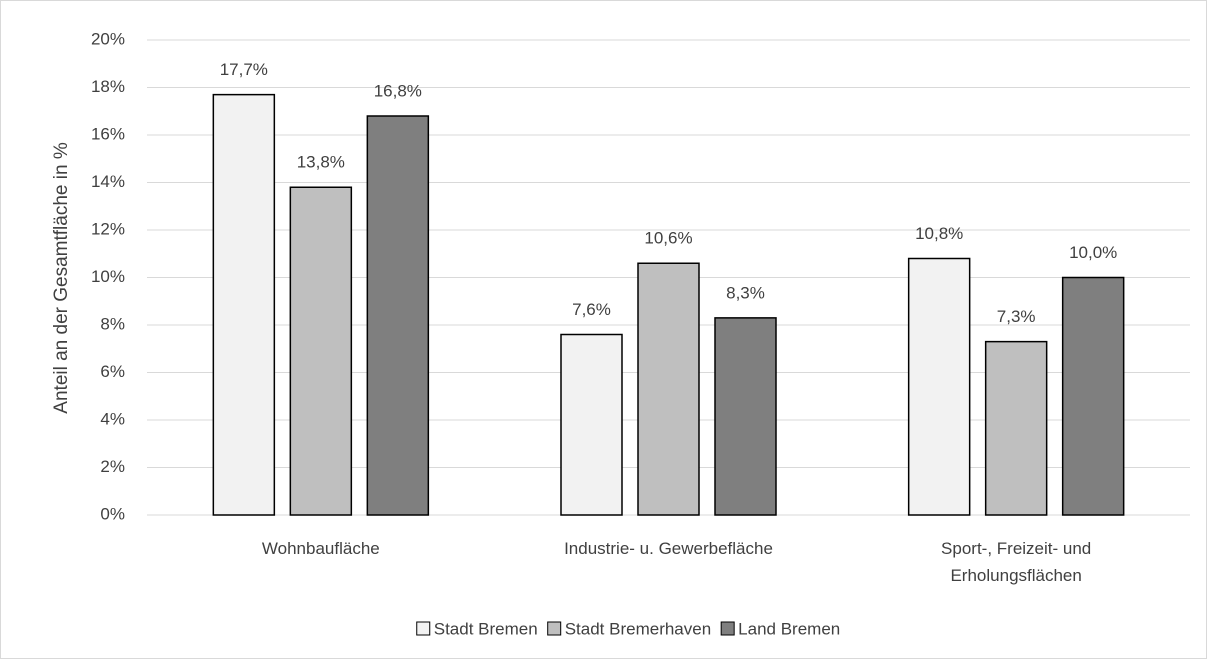 This screenshot has width=1208, height=660. Describe the element at coordinates (1016, 316) in the screenshot. I see `data-label: 7,3%` at that location.